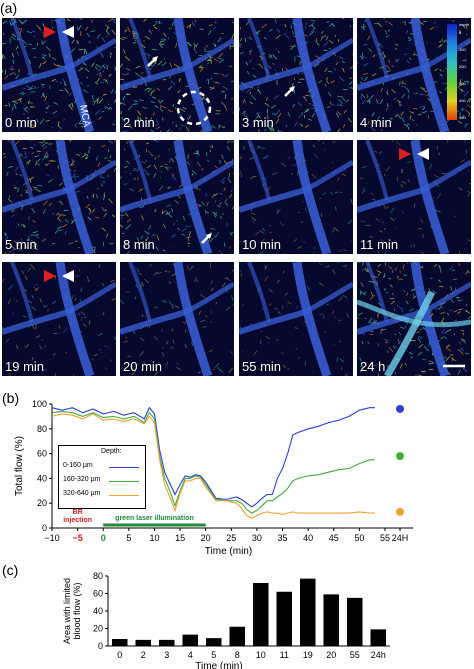 Image resolution: width=474 pixels, height=669 pixels. Describe the element at coordinates (82, 493) in the screenshot. I see `legend-label-2: 320-640 μm` at that location.